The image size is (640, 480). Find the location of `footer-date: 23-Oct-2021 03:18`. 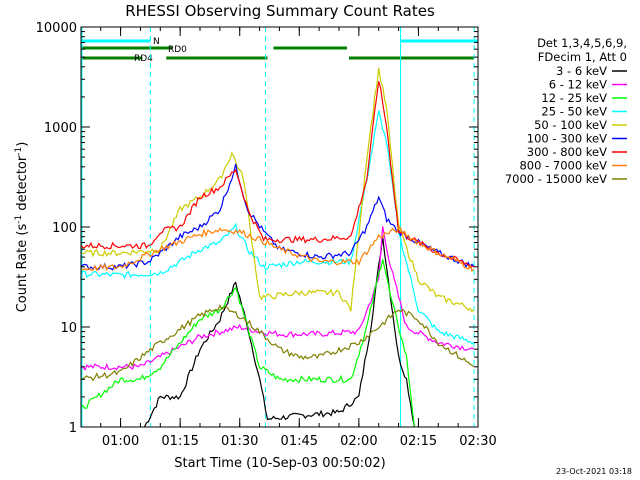

footer-date: 23-Oct-2021 03:18 is located at coordinates (594, 471).